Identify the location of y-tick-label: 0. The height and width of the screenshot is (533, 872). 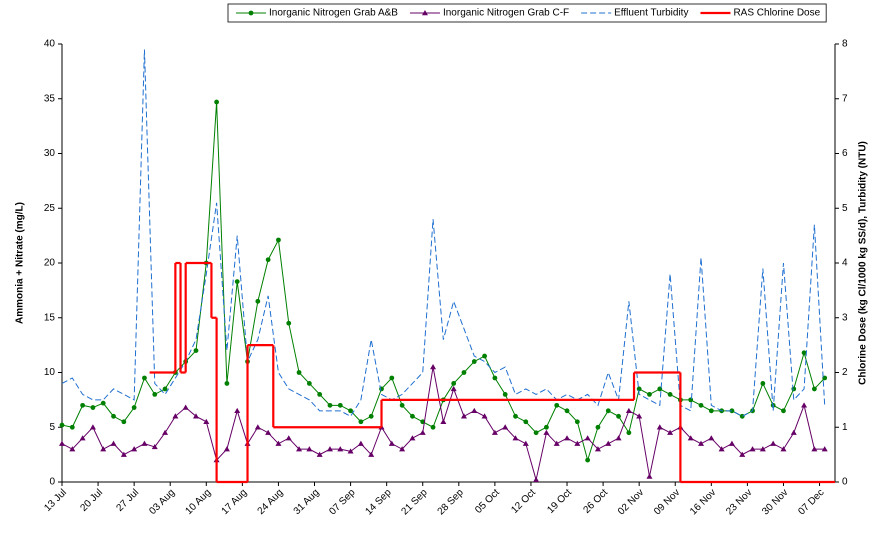
(52, 482).